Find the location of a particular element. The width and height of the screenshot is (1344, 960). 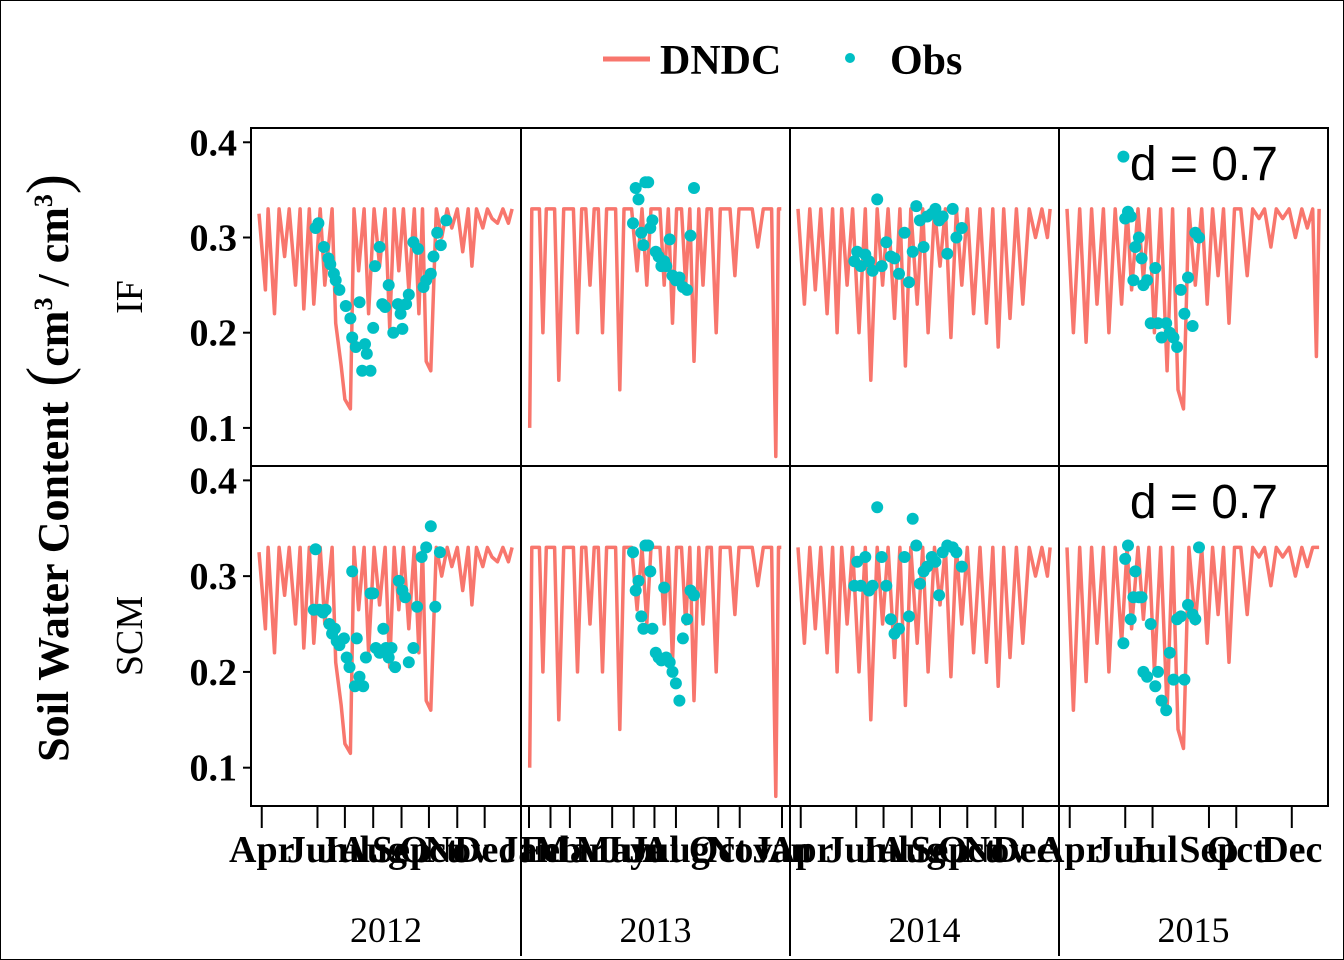

y-axis-title-text: Soil Water Content is located at coordinates (53, 581).